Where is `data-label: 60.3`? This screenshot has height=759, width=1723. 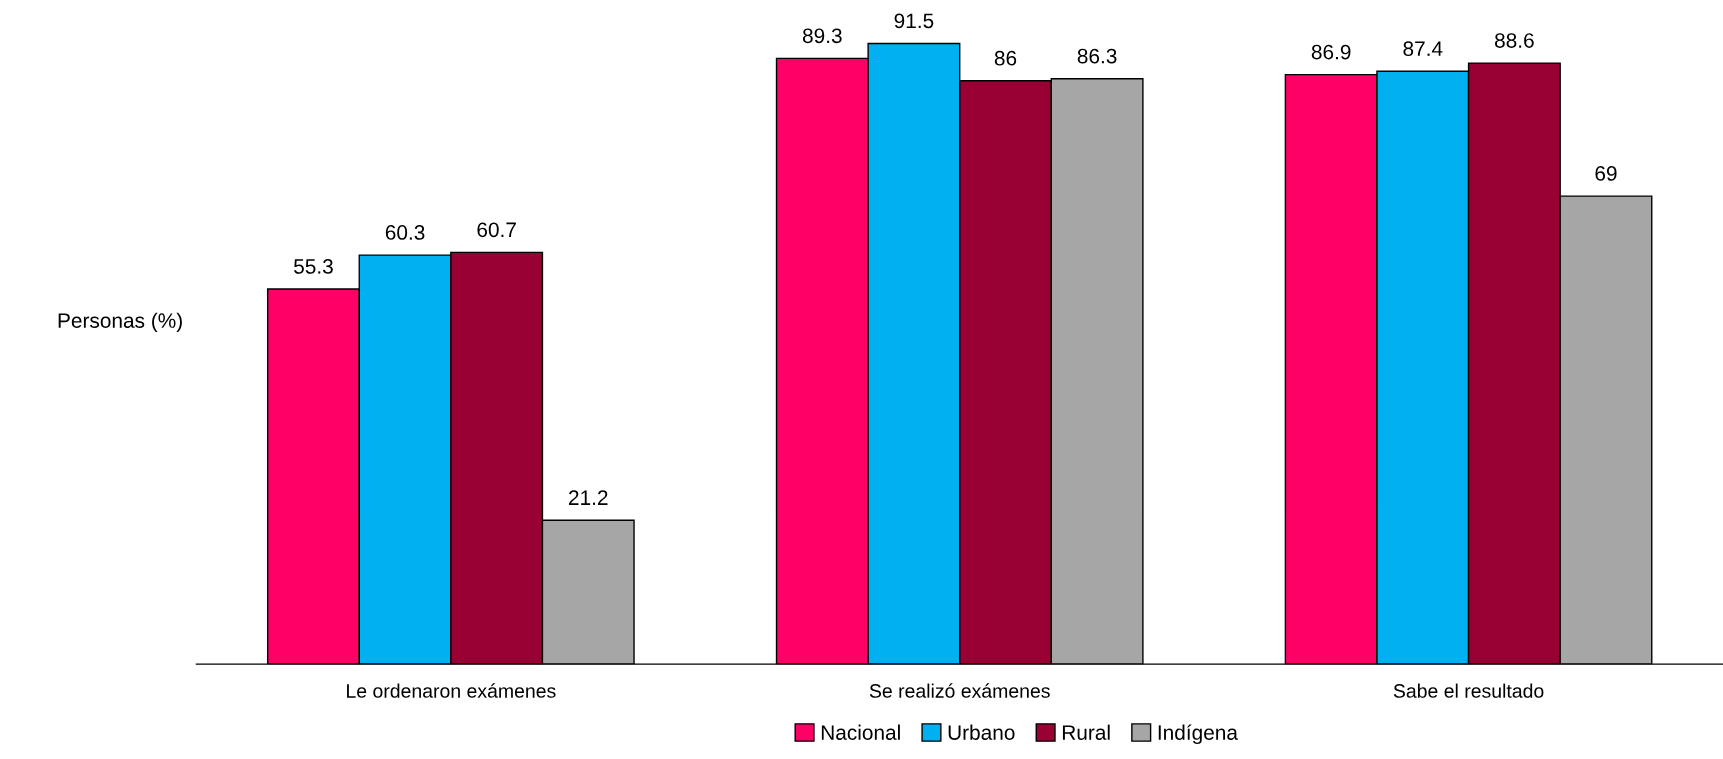 data-label: 60.3 is located at coordinates (405, 232).